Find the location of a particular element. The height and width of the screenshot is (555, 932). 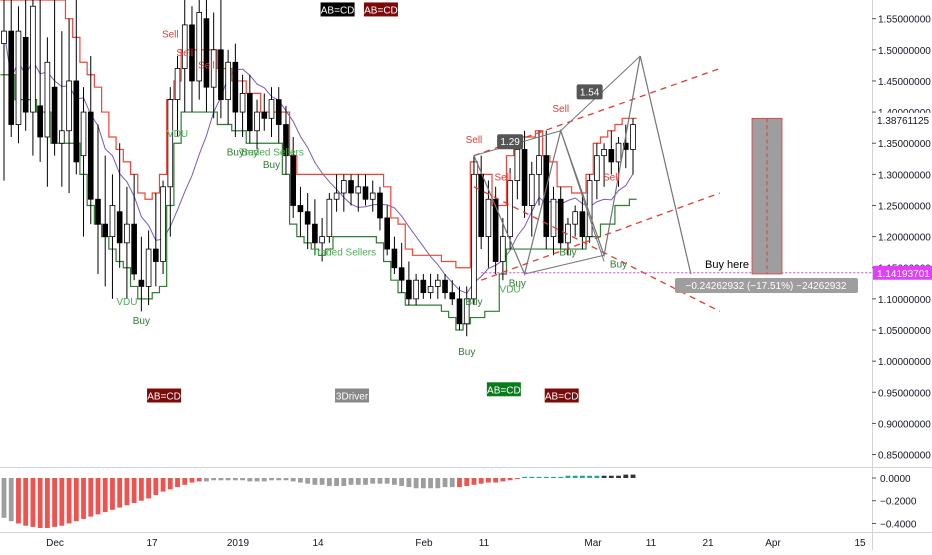

y-tick-label: 1.25000000 is located at coordinates (904, 206).